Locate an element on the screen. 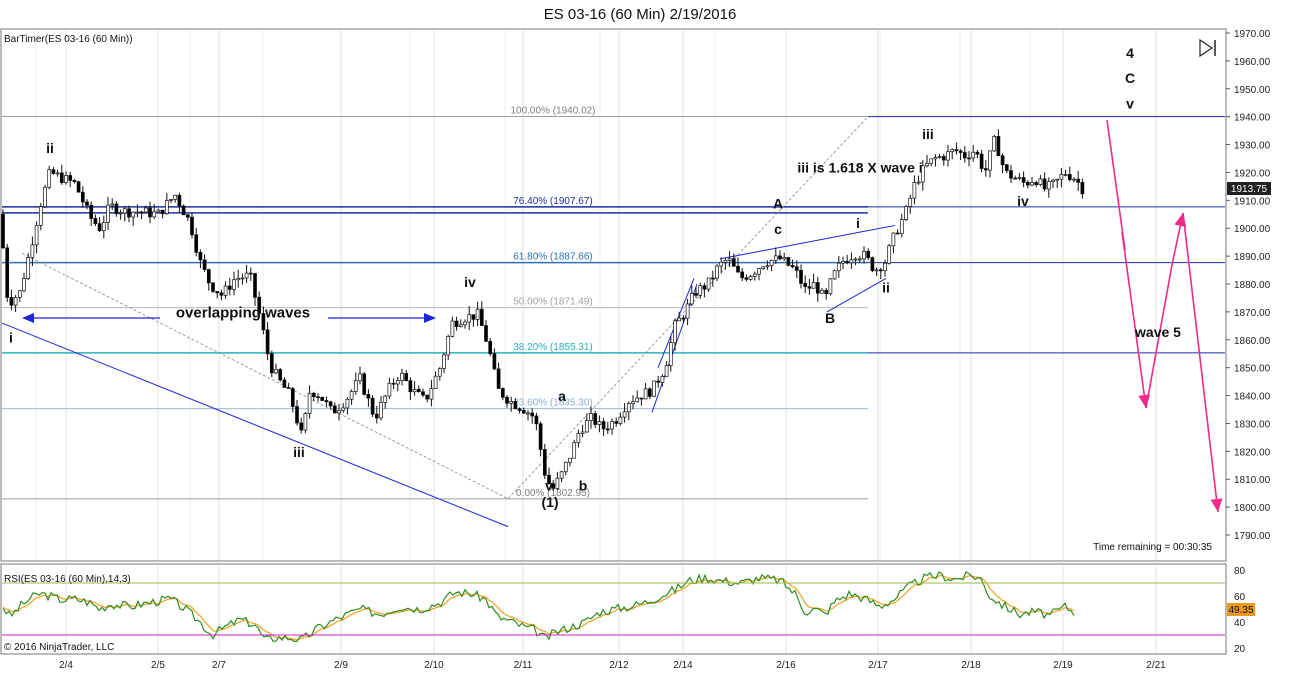 The height and width of the screenshot is (698, 1289). time-tick-label: 2/17 is located at coordinates (878, 665).